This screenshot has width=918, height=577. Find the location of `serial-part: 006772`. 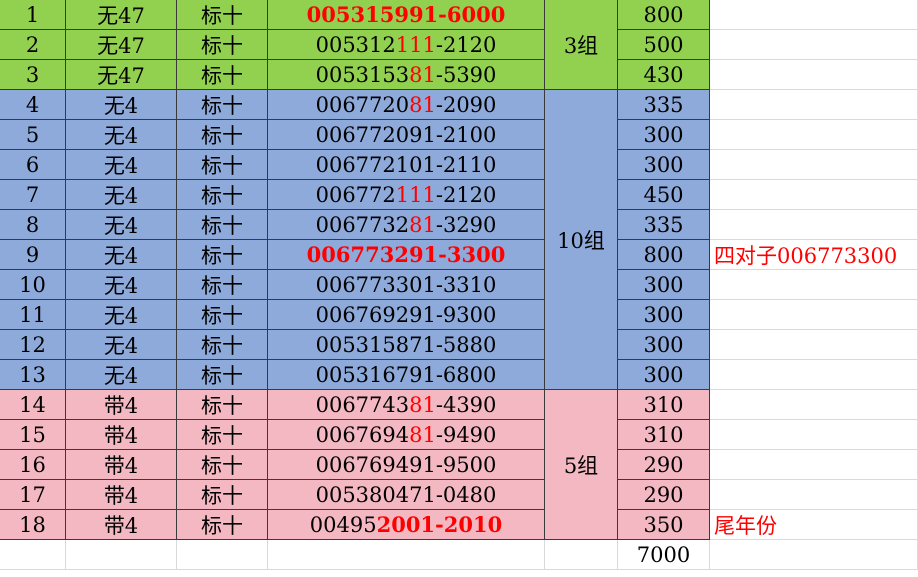

serial-part: 006772 is located at coordinates (355, 194).